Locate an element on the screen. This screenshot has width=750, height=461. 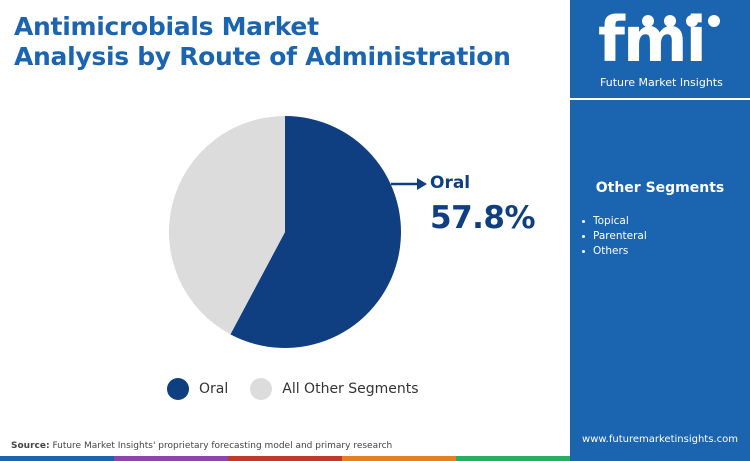
chart-title-line1: Antimicrobials Market is located at coordinates (166, 26).